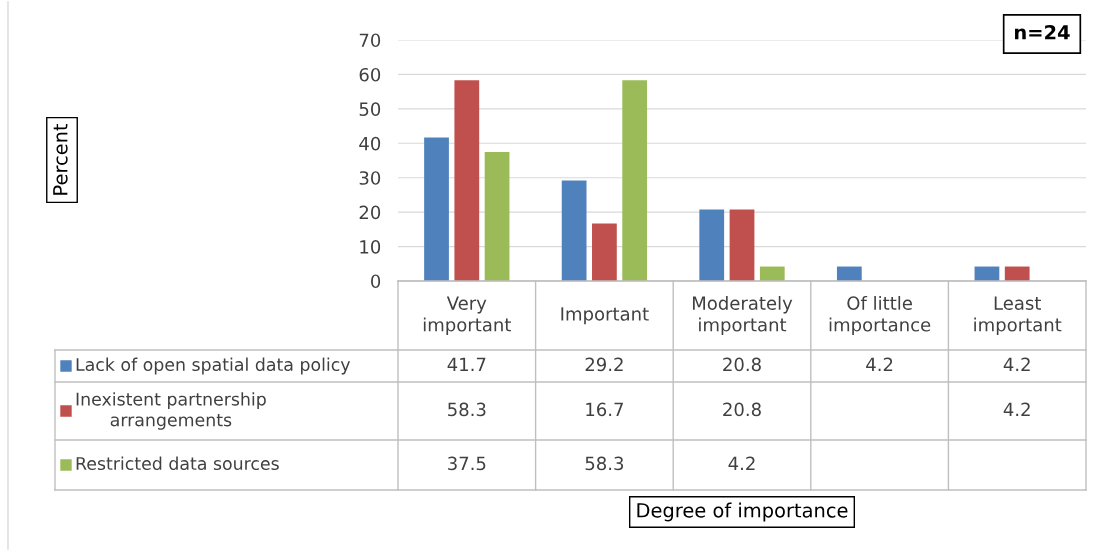 This screenshot has height=551, width=1104. What do you see at coordinates (467, 316) in the screenshot?
I see `x-tick-label: Very important` at bounding box center [467, 316].